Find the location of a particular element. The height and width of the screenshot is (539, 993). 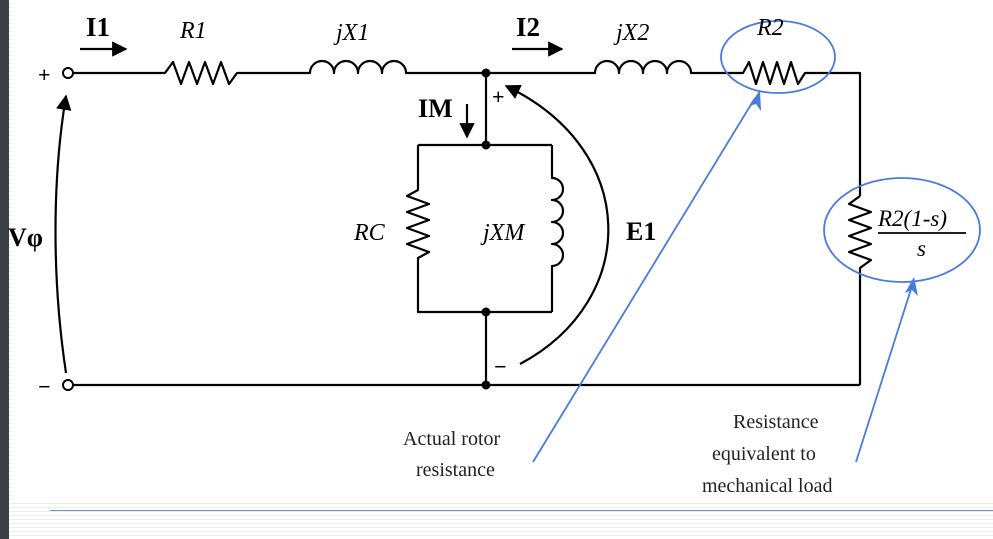

load-numerator-label: R2(1-s) is located at coordinates (912, 218).